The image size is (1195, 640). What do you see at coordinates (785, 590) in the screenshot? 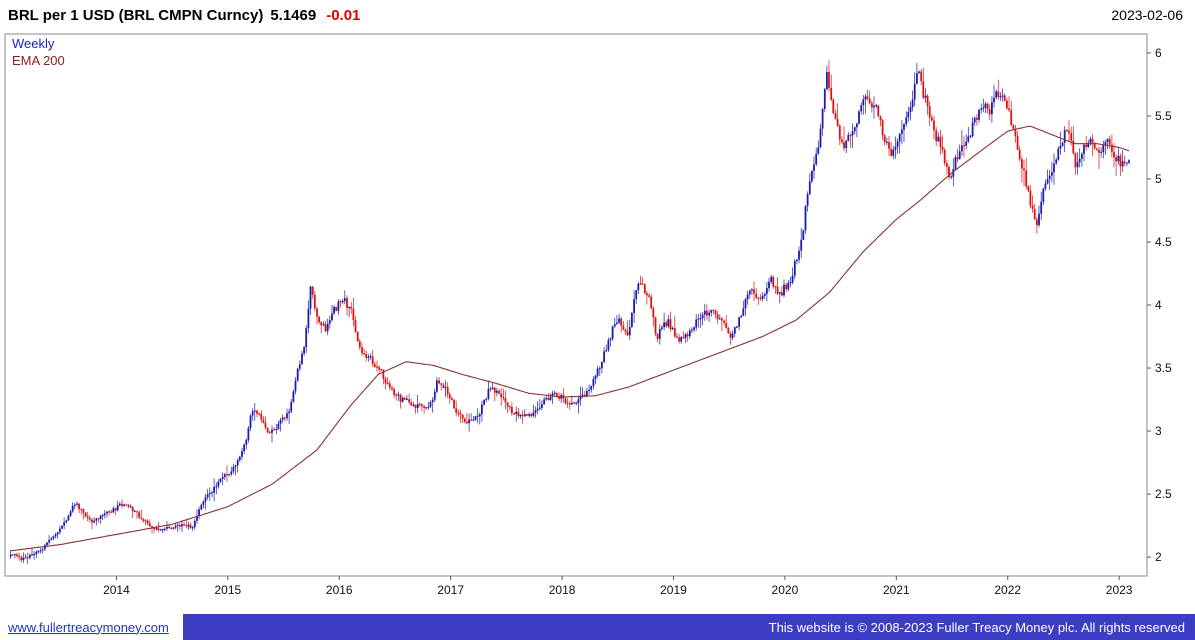
I see `x-axis-label: 2020` at bounding box center [785, 590].